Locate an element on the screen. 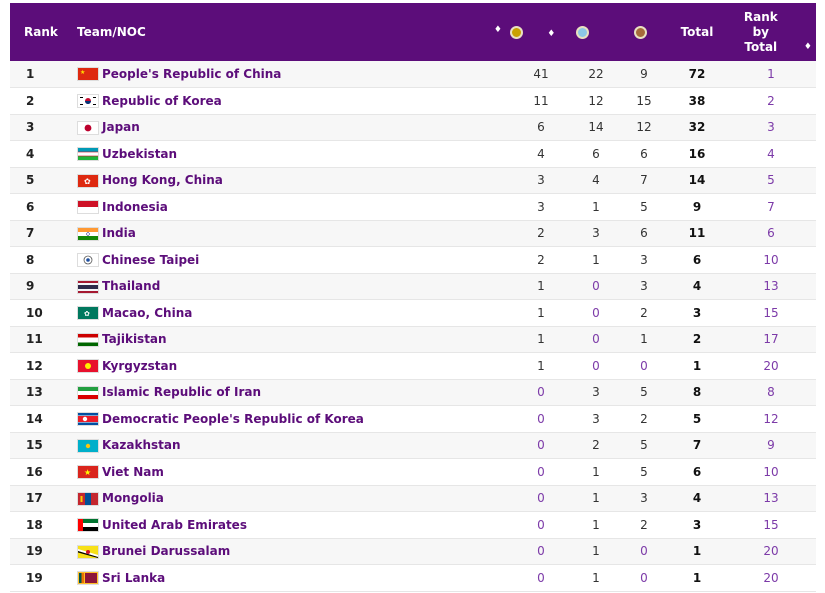  table-row: 1 ★ People's Republic of China 41 22 9 72 1 is located at coordinates (413, 74).